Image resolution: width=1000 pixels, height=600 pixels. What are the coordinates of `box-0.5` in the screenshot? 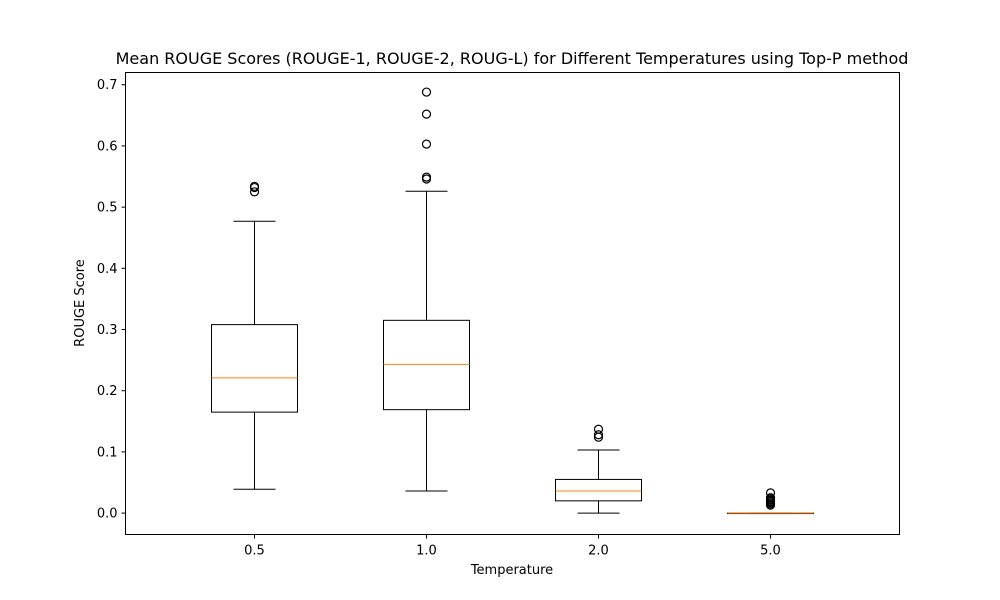 It's located at (254, 335).